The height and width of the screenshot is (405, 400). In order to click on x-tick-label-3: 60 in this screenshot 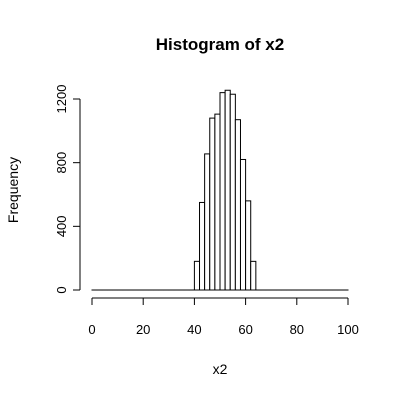, I will do `click(245, 329)`.